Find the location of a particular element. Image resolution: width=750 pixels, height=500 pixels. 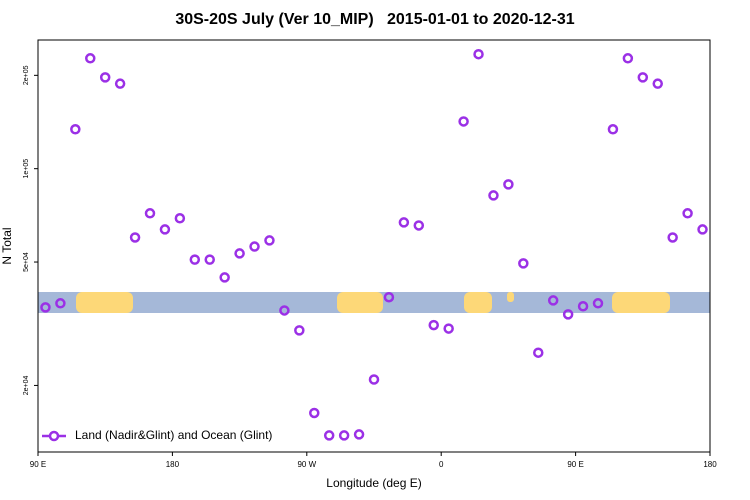

x-axis-label: Longitude (deg E) is located at coordinates (373, 483).